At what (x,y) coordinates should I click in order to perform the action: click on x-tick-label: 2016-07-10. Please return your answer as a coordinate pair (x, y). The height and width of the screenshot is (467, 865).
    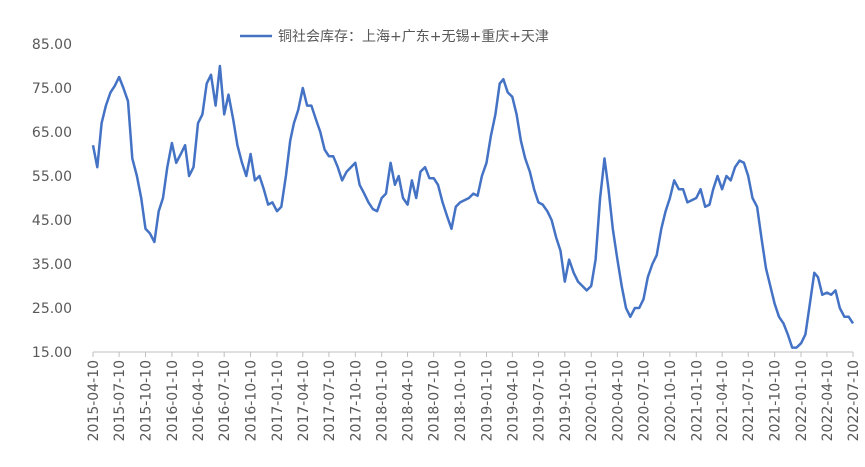
    Looking at the image, I should click on (225, 400).